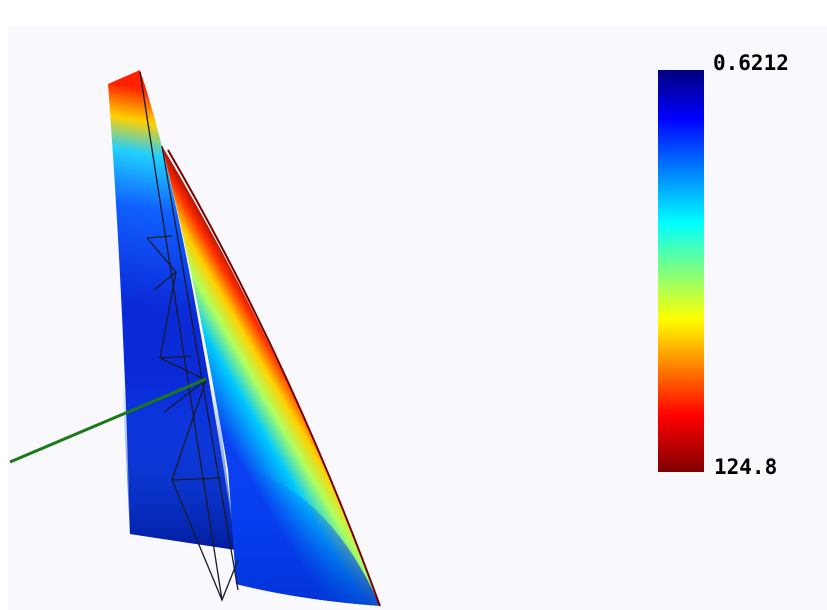 Image resolution: width=827 pixels, height=610 pixels. Describe the element at coordinates (292, 533) in the screenshot. I see `jib-sail-shade` at that location.